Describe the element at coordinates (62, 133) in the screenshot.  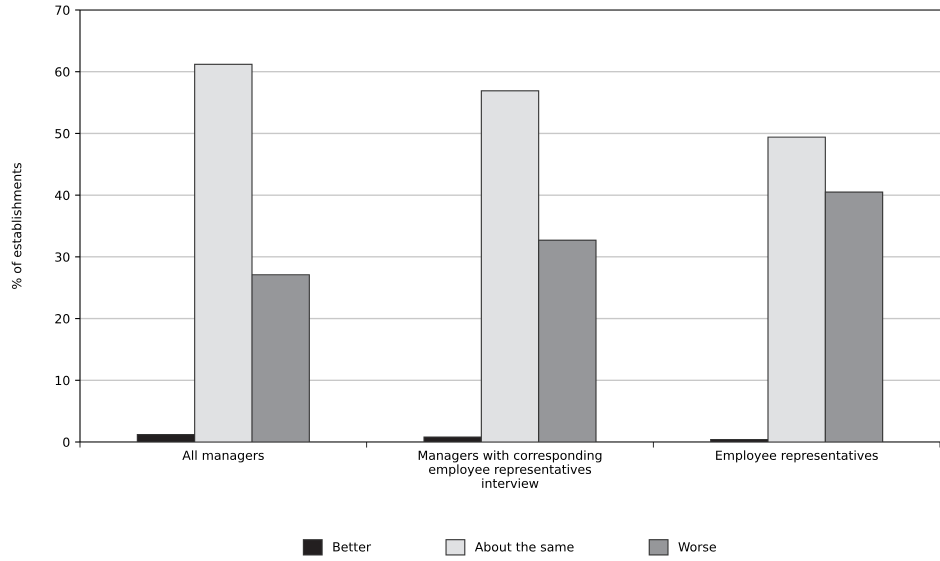
I see `y-tick-label: 50` at that location.